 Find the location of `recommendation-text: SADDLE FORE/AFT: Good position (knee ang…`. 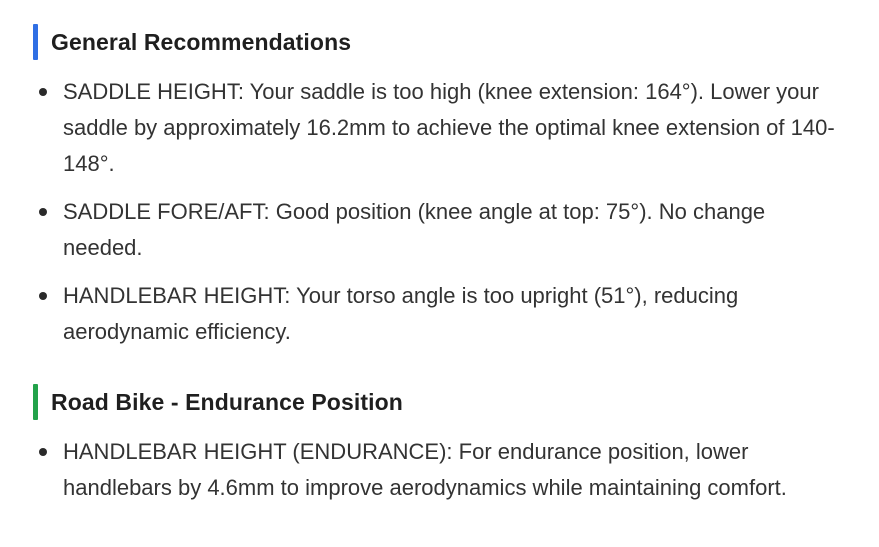

recommendation-text: SADDLE FORE/AFT: Good position (knee ang… is located at coordinates (414, 229).